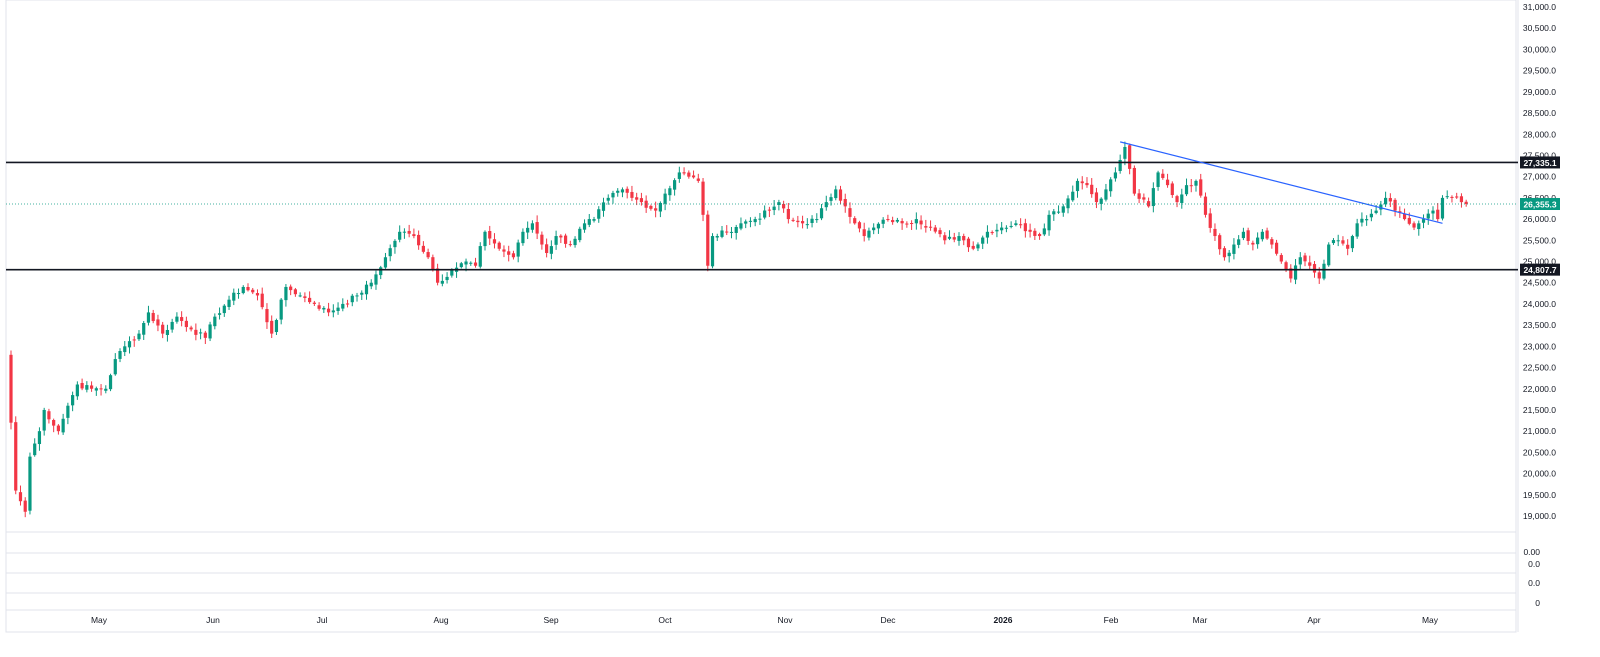 The width and height of the screenshot is (1600, 657). I want to click on price-tick-label: 23,500.0, so click(1539, 325).